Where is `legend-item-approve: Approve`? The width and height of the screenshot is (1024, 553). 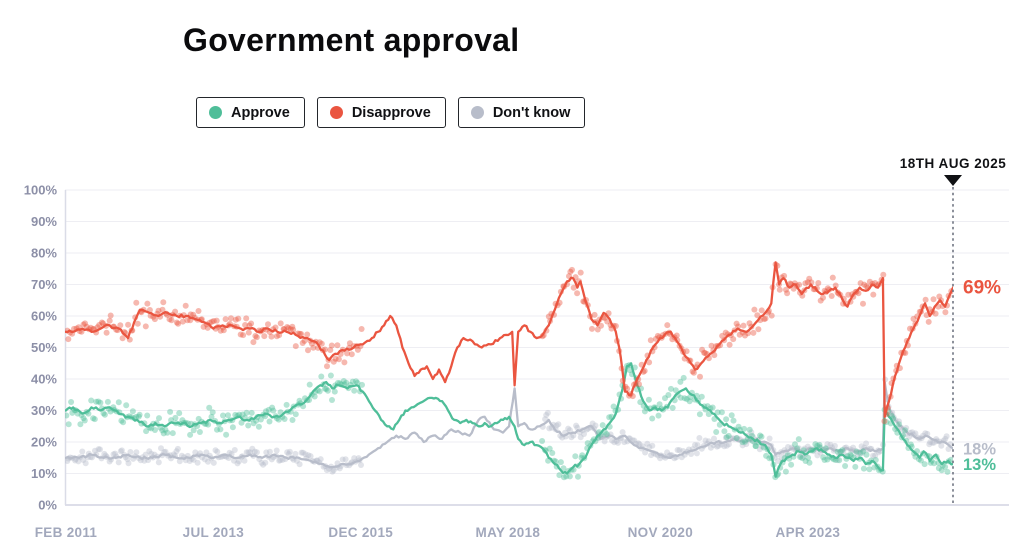 legend-item-approve: Approve is located at coordinates (250, 112).